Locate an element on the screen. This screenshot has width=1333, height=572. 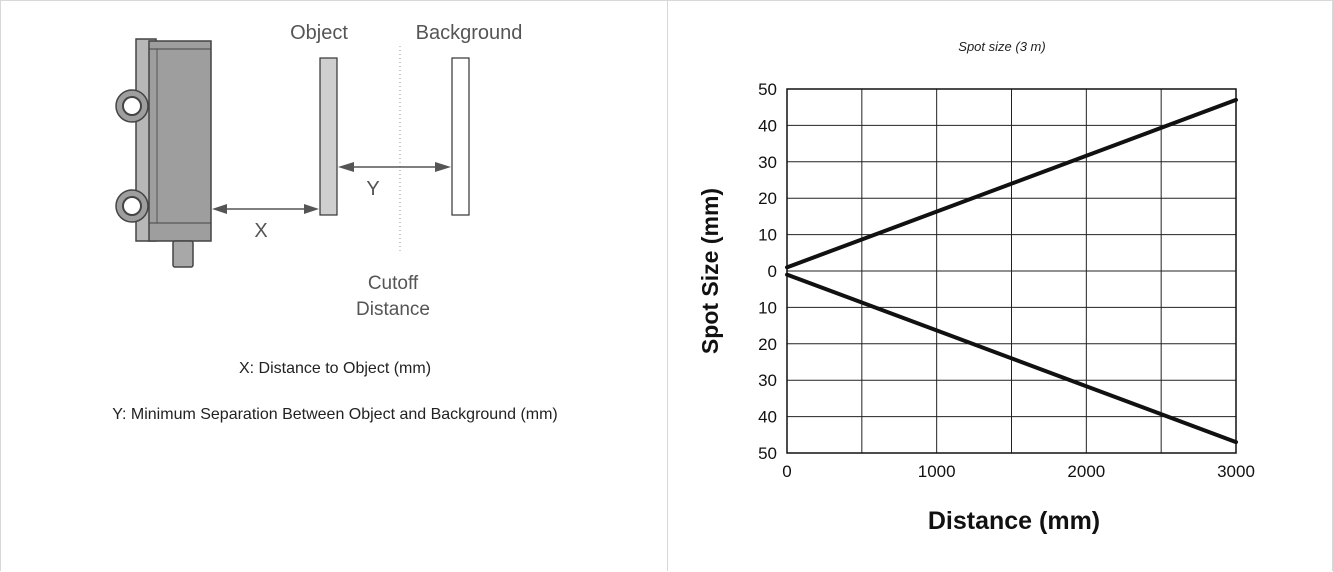
x-tick-labels: 0 1000 2000 3000 is located at coordinates (1018, 471).